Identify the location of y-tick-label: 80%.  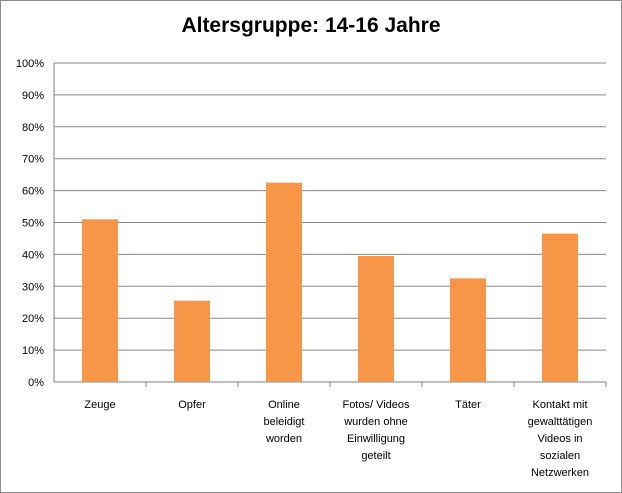
(33, 128).